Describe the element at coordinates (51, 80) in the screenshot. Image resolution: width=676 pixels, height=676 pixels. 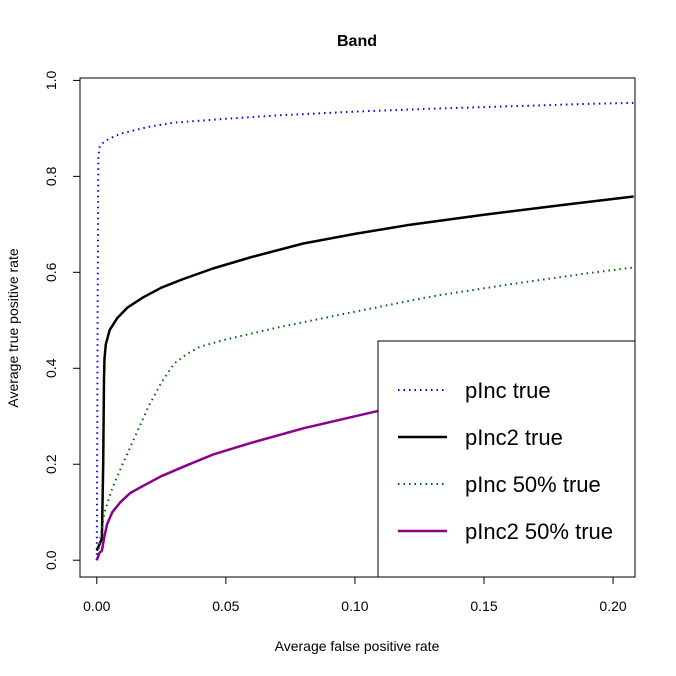
I see `y-tick-label: 1.0` at that location.